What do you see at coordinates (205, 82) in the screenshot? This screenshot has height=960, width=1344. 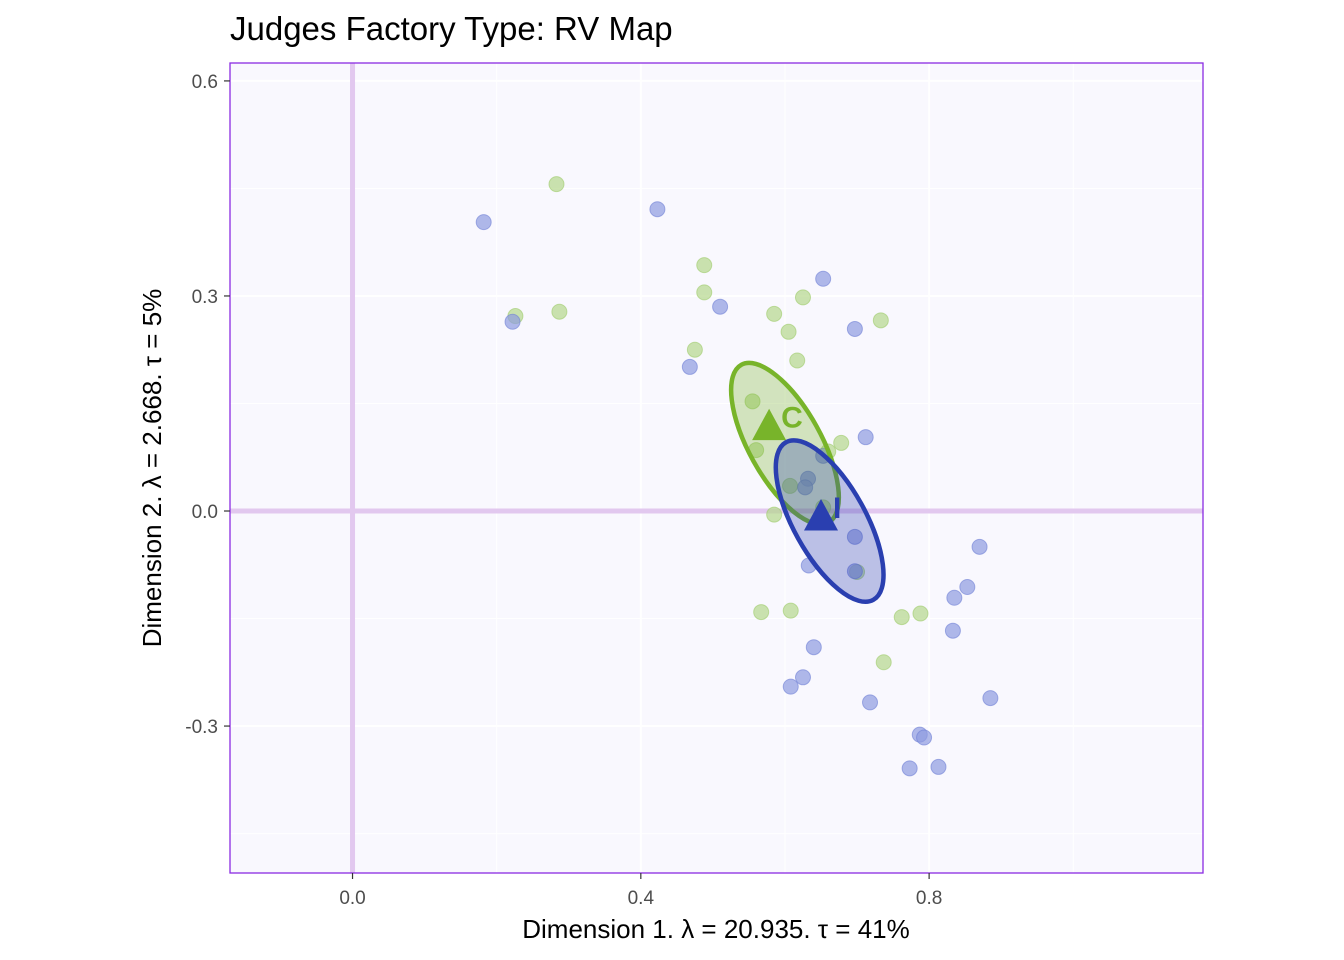 I see `y-tick-label: 0.6` at bounding box center [205, 82].